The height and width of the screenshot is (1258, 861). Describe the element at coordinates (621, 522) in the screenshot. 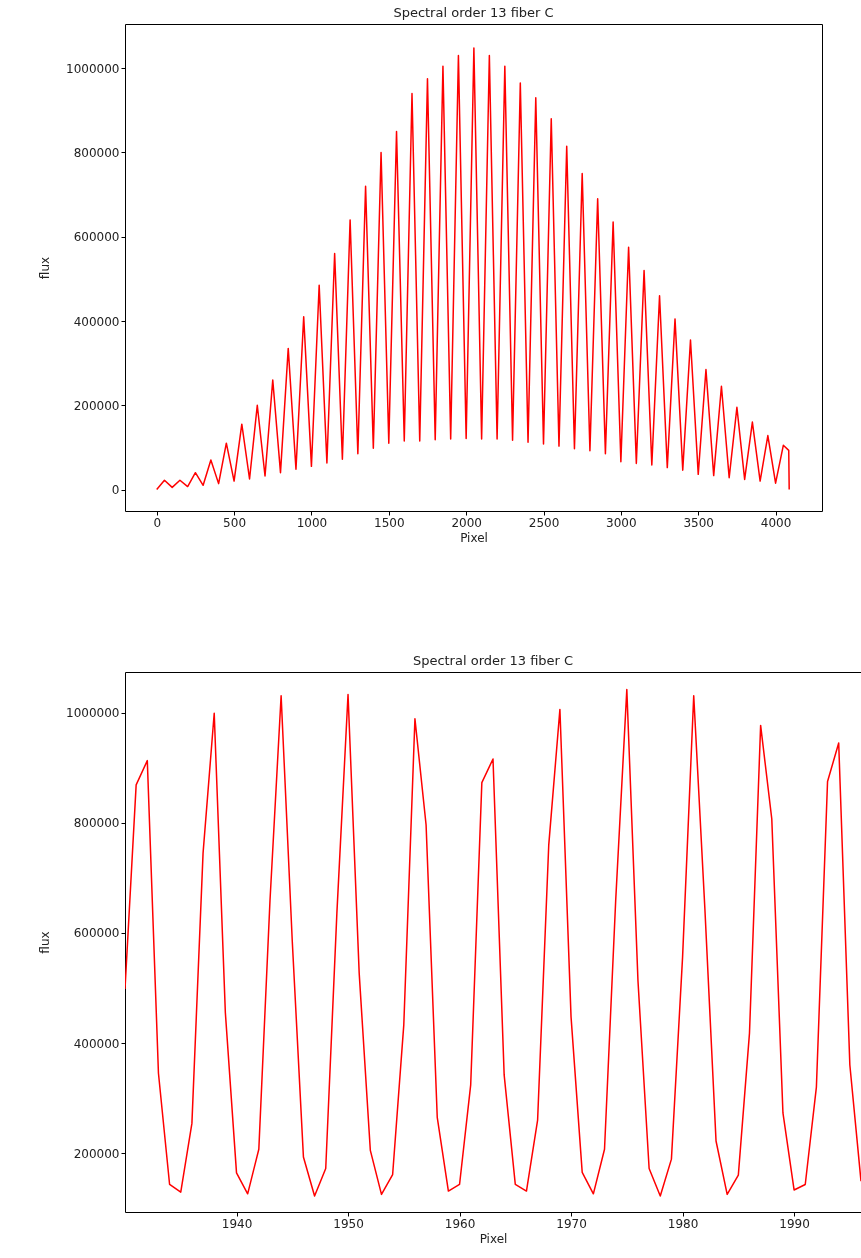

I see `x-tick-label: 3000` at that location.